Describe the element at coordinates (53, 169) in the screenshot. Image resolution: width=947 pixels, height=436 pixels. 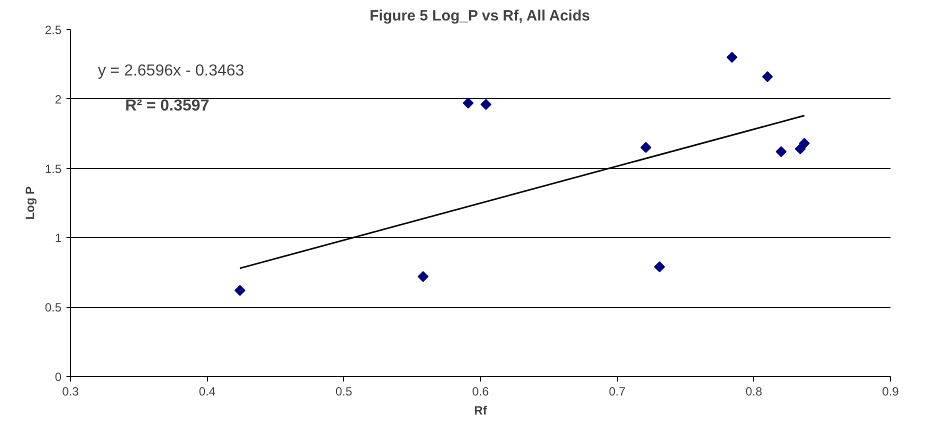
I see `y-tick-label: 1.5` at that location.